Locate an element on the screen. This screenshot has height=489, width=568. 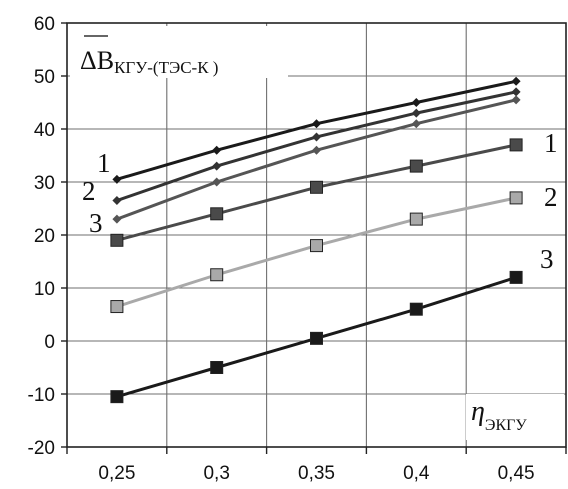
x-tick-label: 0,25 is located at coordinates (116, 473).